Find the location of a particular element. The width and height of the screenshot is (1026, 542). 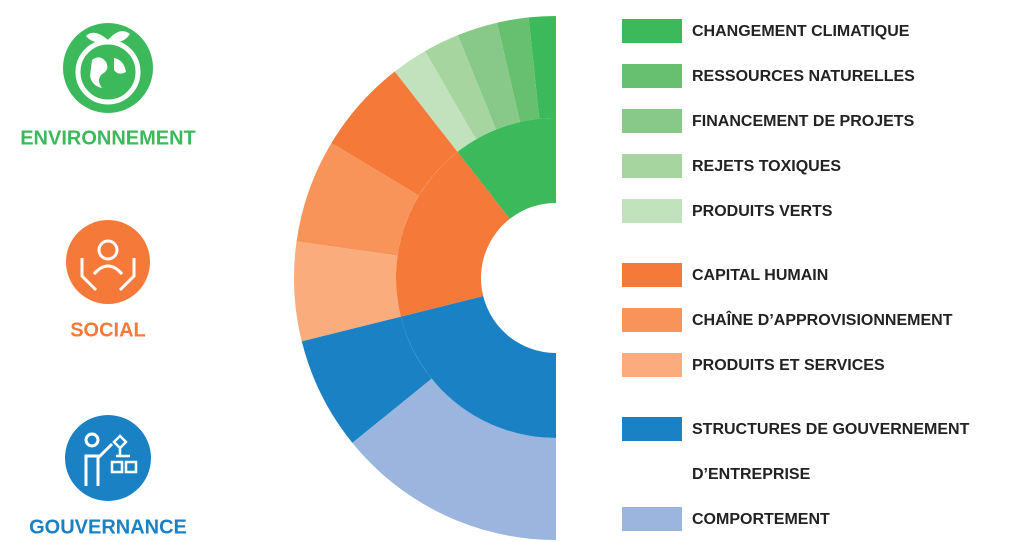

legend-item: CAPITAL HUMAIN is located at coordinates (822, 275).